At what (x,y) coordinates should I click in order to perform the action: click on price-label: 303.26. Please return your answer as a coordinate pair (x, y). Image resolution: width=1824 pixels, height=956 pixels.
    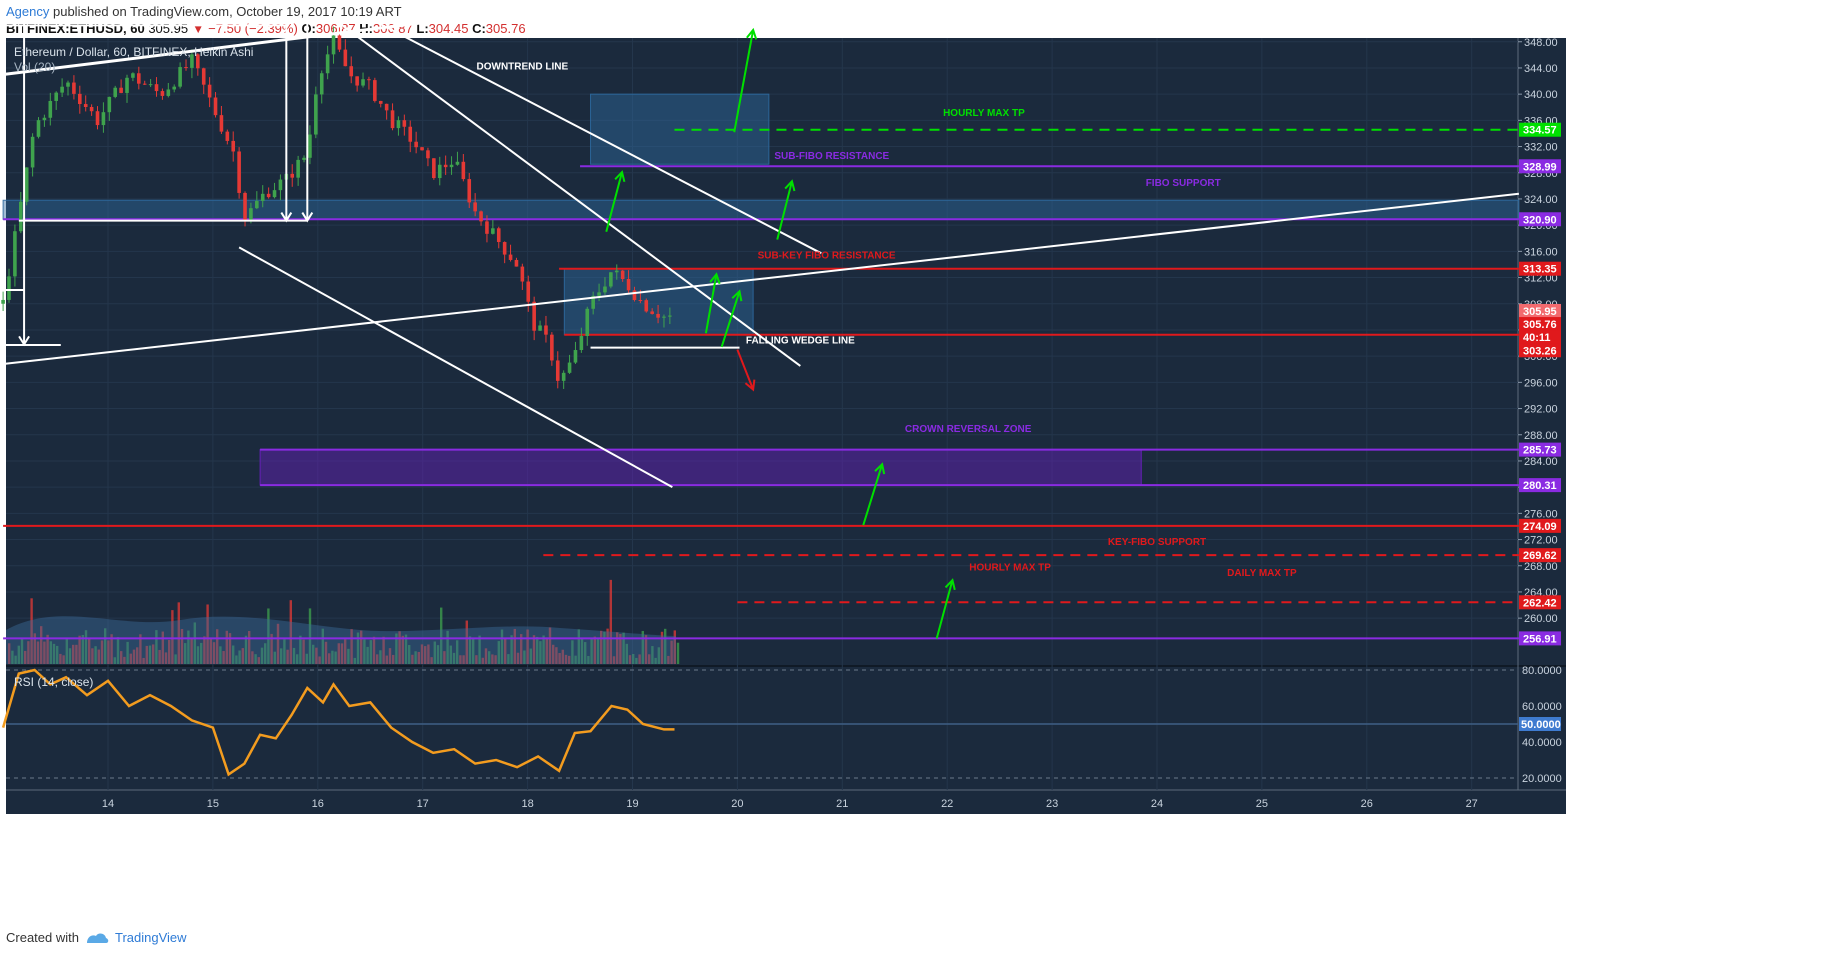
    Looking at the image, I should click on (1540, 351).